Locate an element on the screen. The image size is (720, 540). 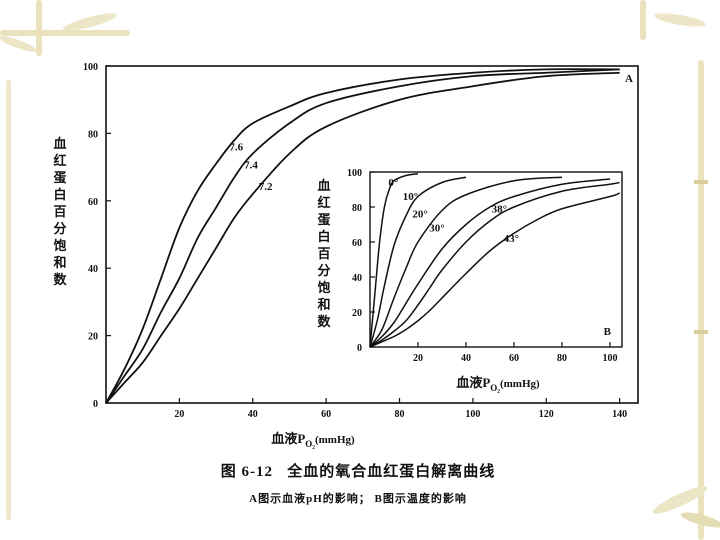
panel-b-y-tick-label: 100 is located at coordinates (354, 173).